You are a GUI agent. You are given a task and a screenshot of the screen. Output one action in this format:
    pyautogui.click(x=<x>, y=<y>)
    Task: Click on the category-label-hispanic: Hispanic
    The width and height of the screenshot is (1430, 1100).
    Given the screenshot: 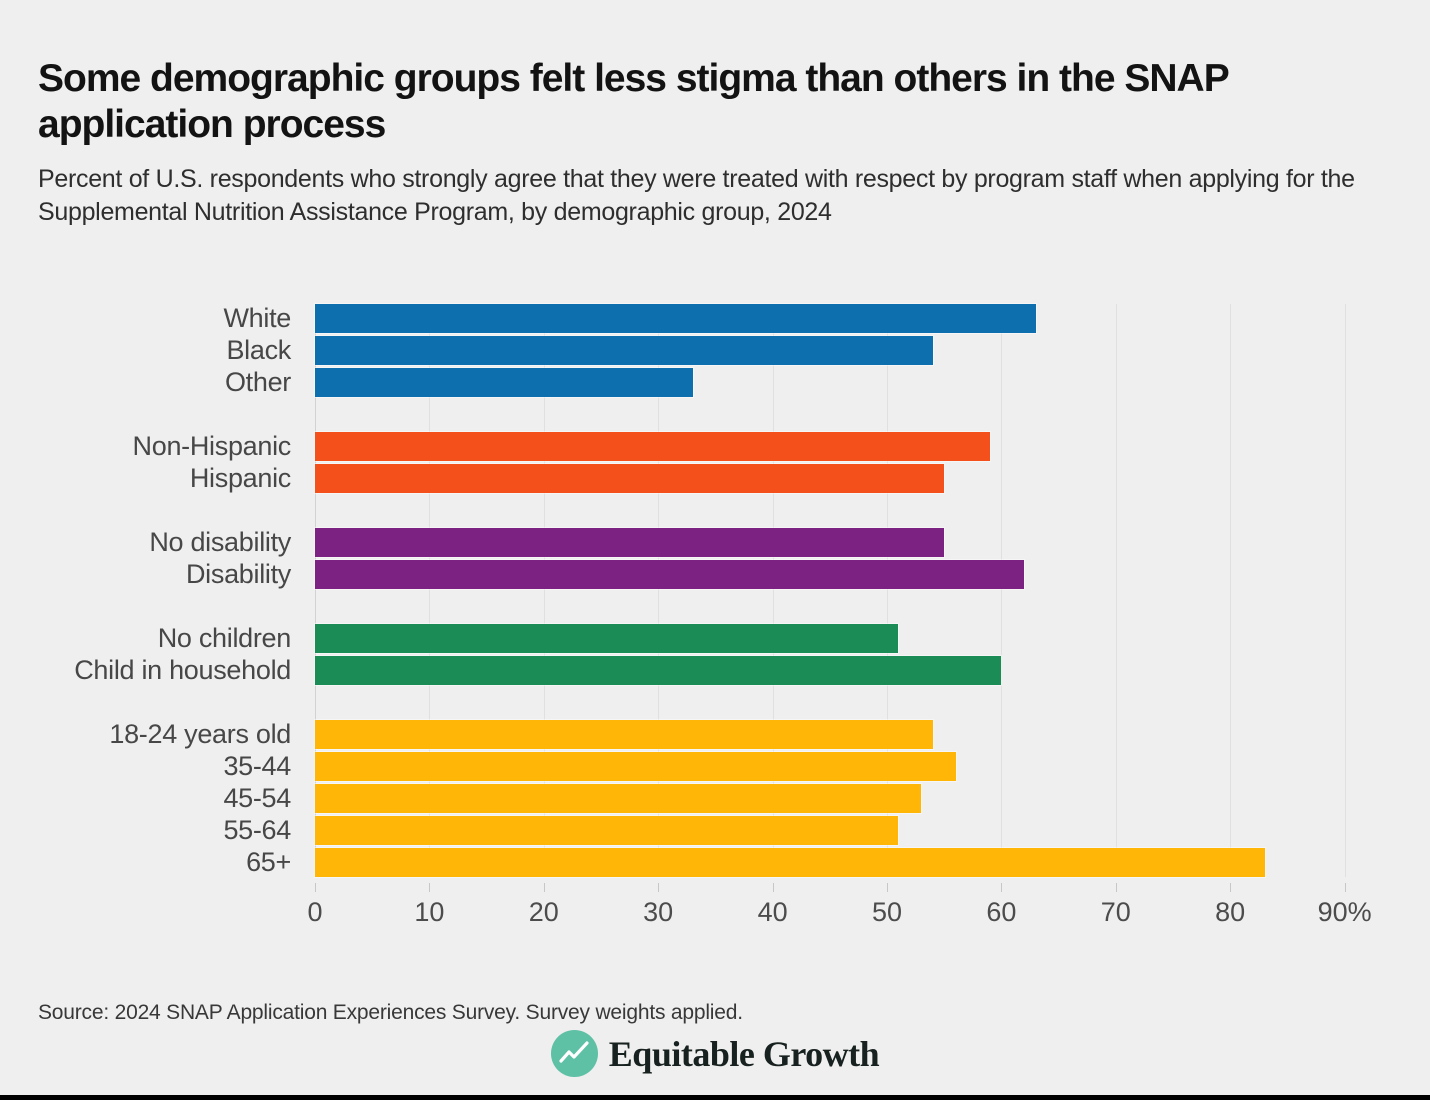 What is the action you would take?
    pyautogui.click(x=240, y=478)
    